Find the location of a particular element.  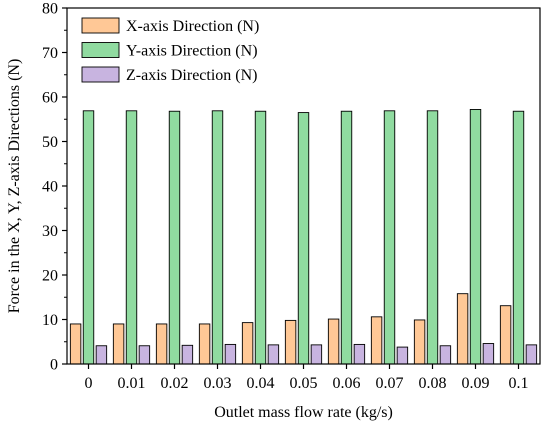

bar-series-2-0.02 is located at coordinates (174, 237).